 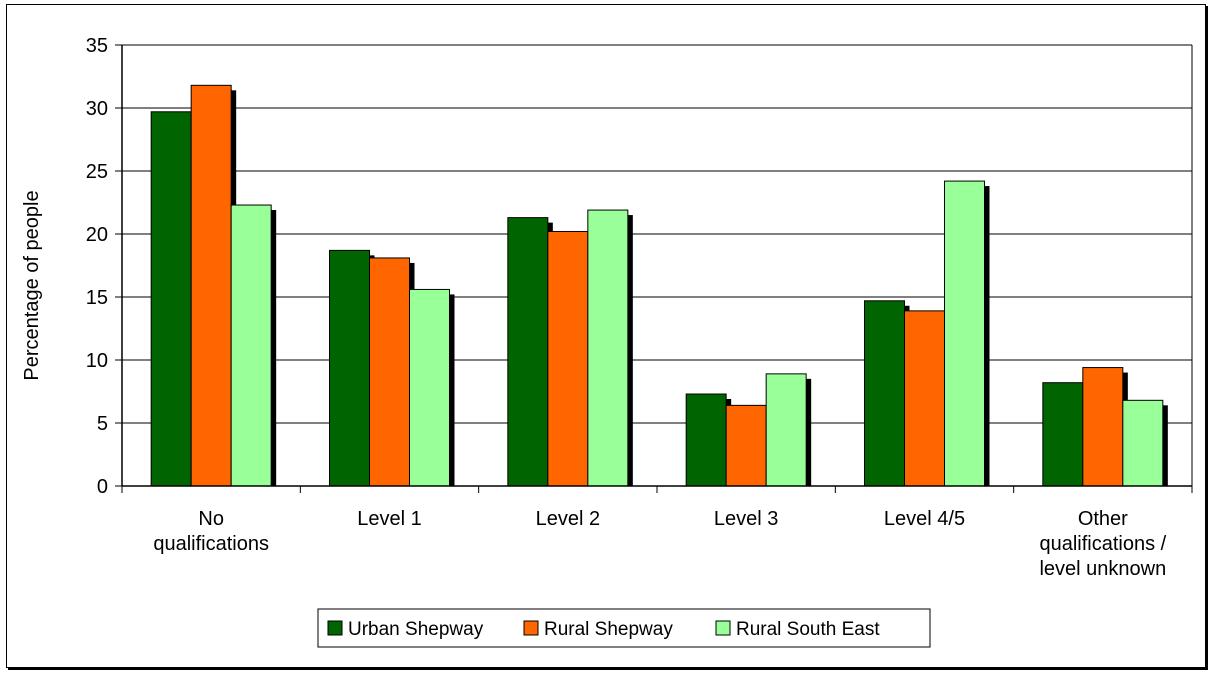 What do you see at coordinates (102, 424) in the screenshot?
I see `y-tick-label: 5` at bounding box center [102, 424].